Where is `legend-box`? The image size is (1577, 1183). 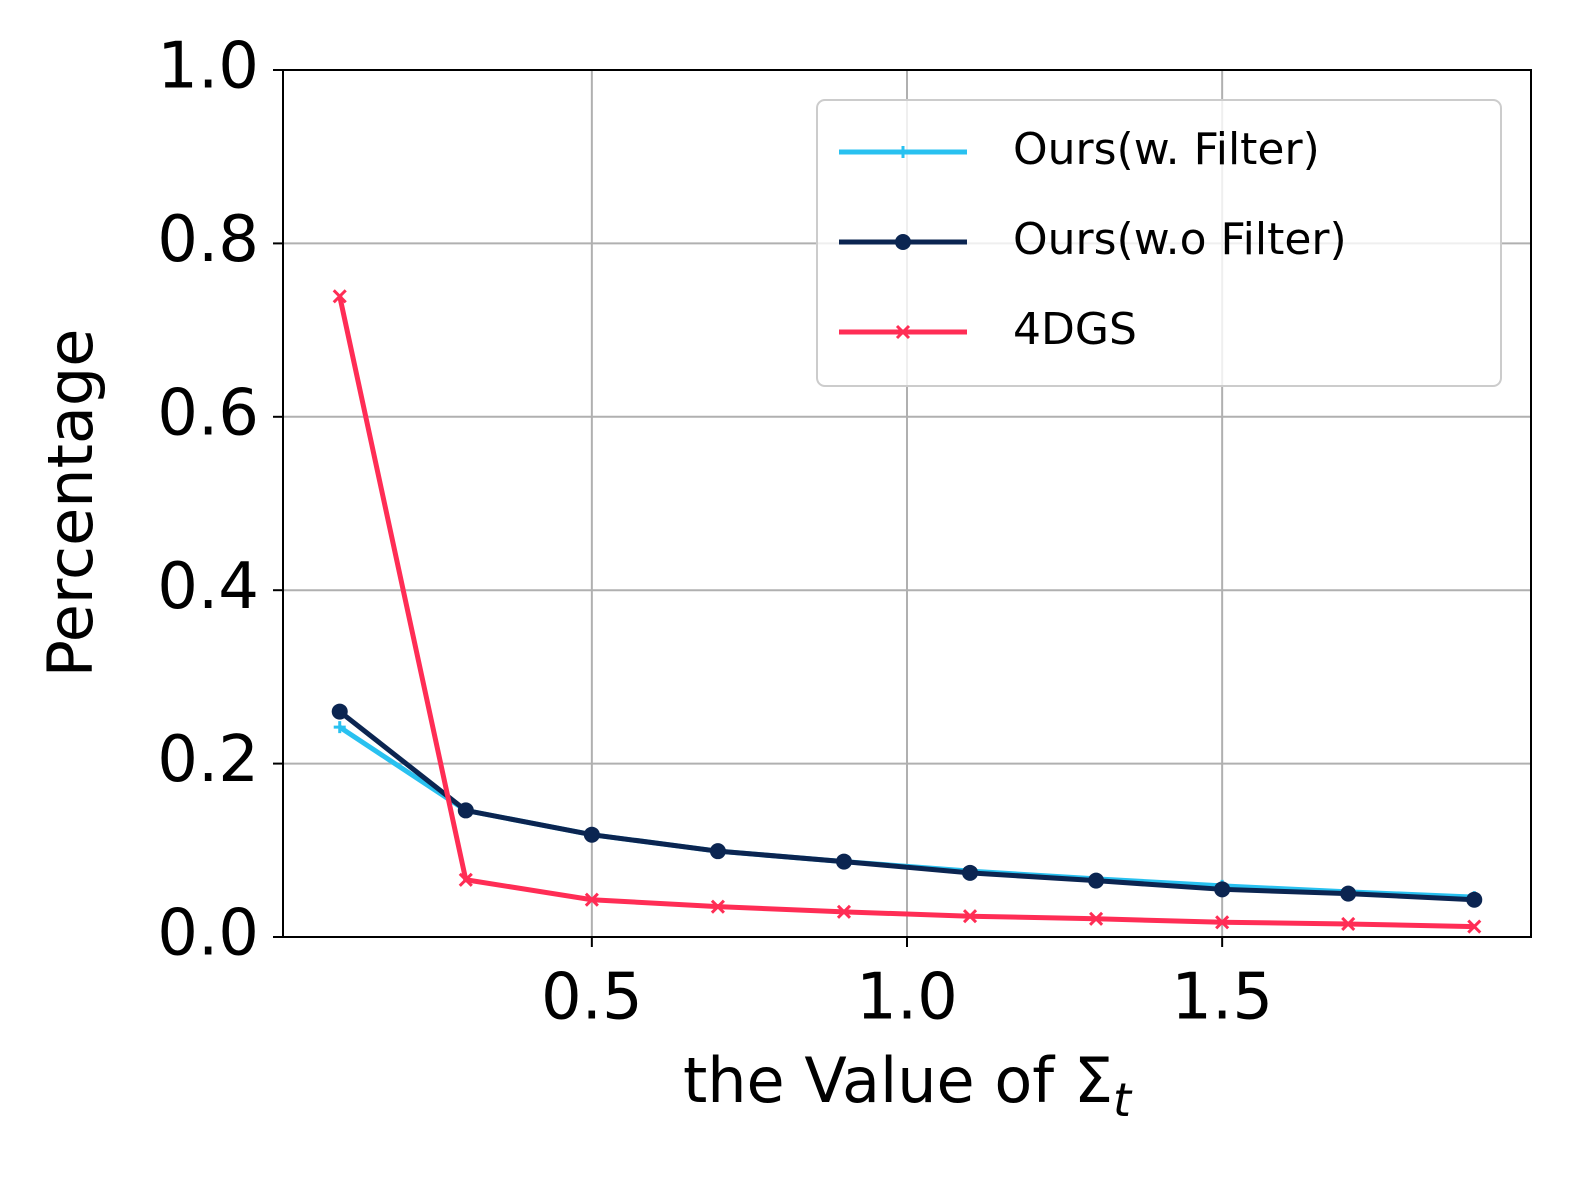
legend-box is located at coordinates (1159, 243).